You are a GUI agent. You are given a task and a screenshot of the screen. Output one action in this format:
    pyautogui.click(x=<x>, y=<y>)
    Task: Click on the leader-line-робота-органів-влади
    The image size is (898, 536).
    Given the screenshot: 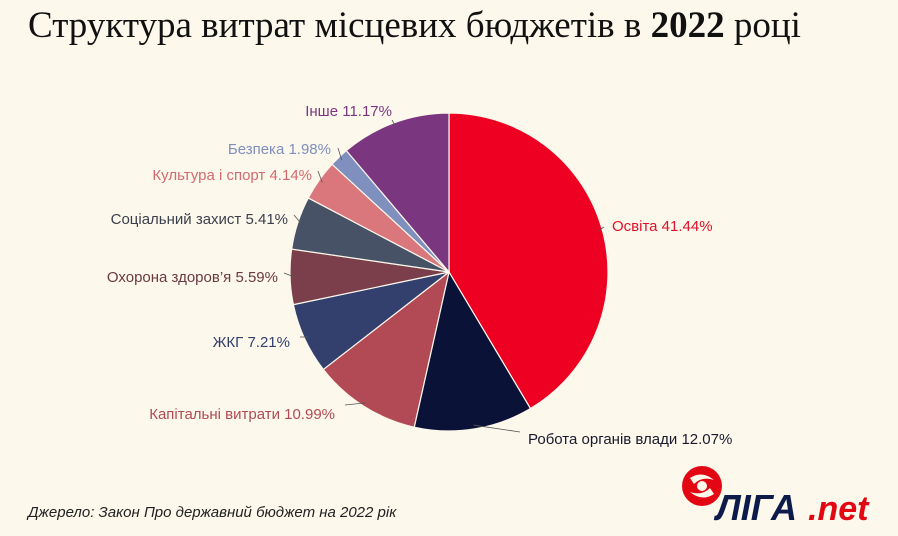 What is the action you would take?
    pyautogui.click(x=497, y=428)
    